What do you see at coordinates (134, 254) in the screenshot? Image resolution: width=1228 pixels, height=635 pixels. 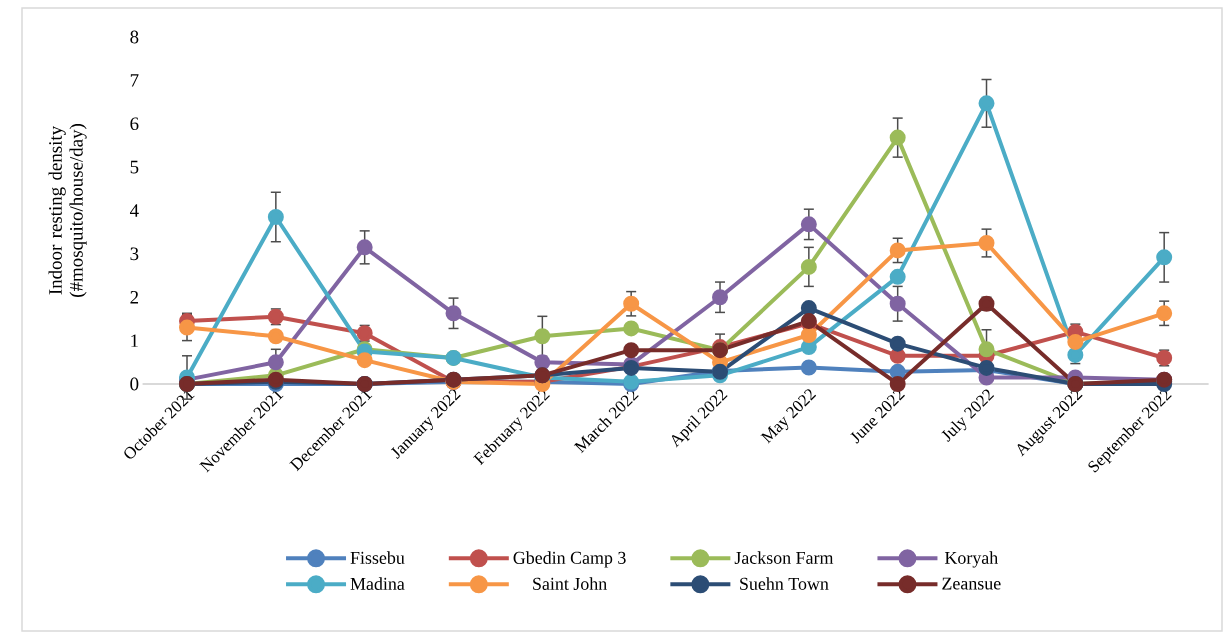 I see `y-tick-label: 3` at bounding box center [134, 254].